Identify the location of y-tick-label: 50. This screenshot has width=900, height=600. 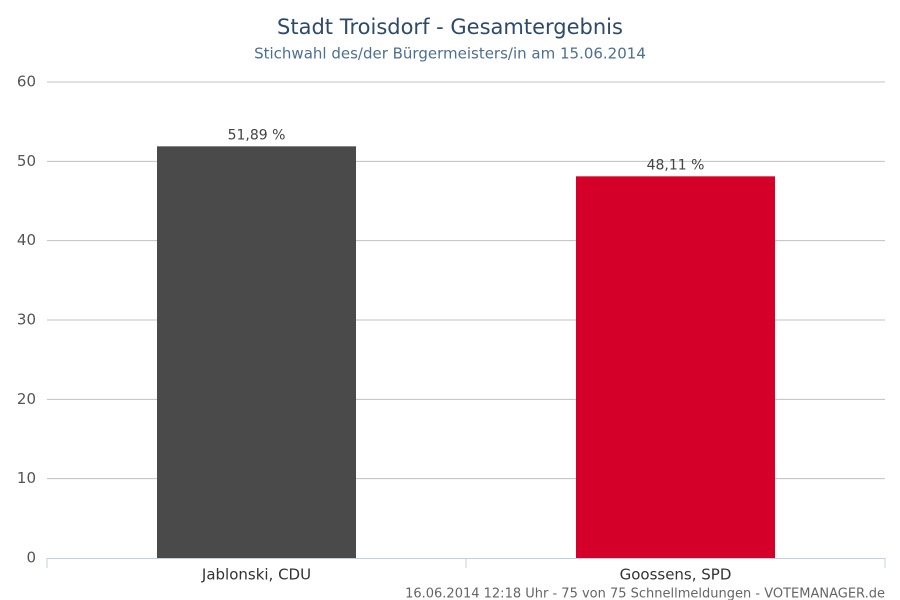
(26, 161).